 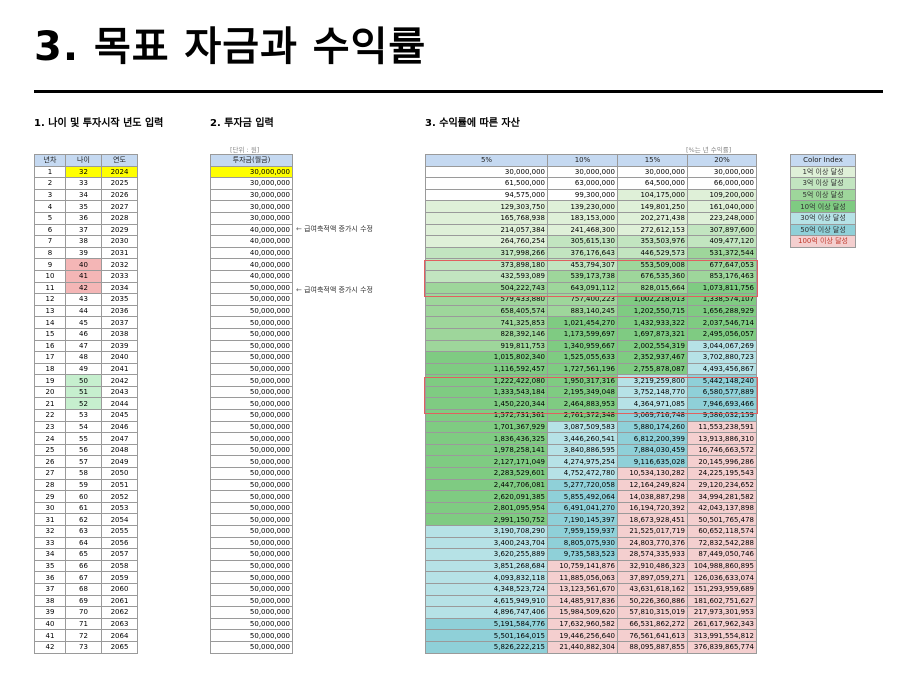 I want to click on asset-cell-r20: 307,897,600, so click(x=722, y=230).